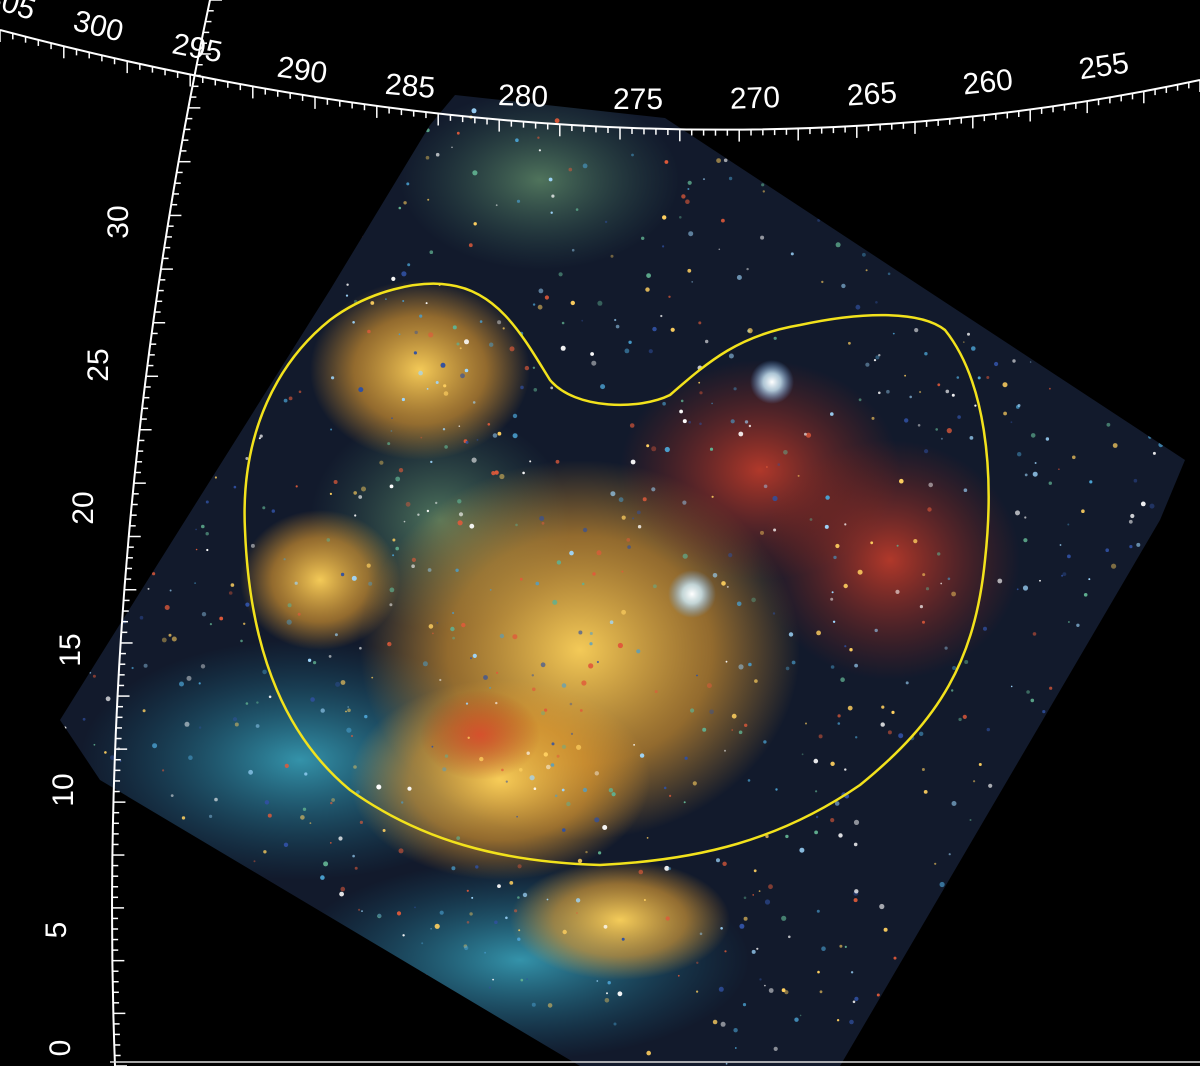 This screenshot has width=1200, height=1066. I want to click on top-axis-label: 270, so click(754, 98).